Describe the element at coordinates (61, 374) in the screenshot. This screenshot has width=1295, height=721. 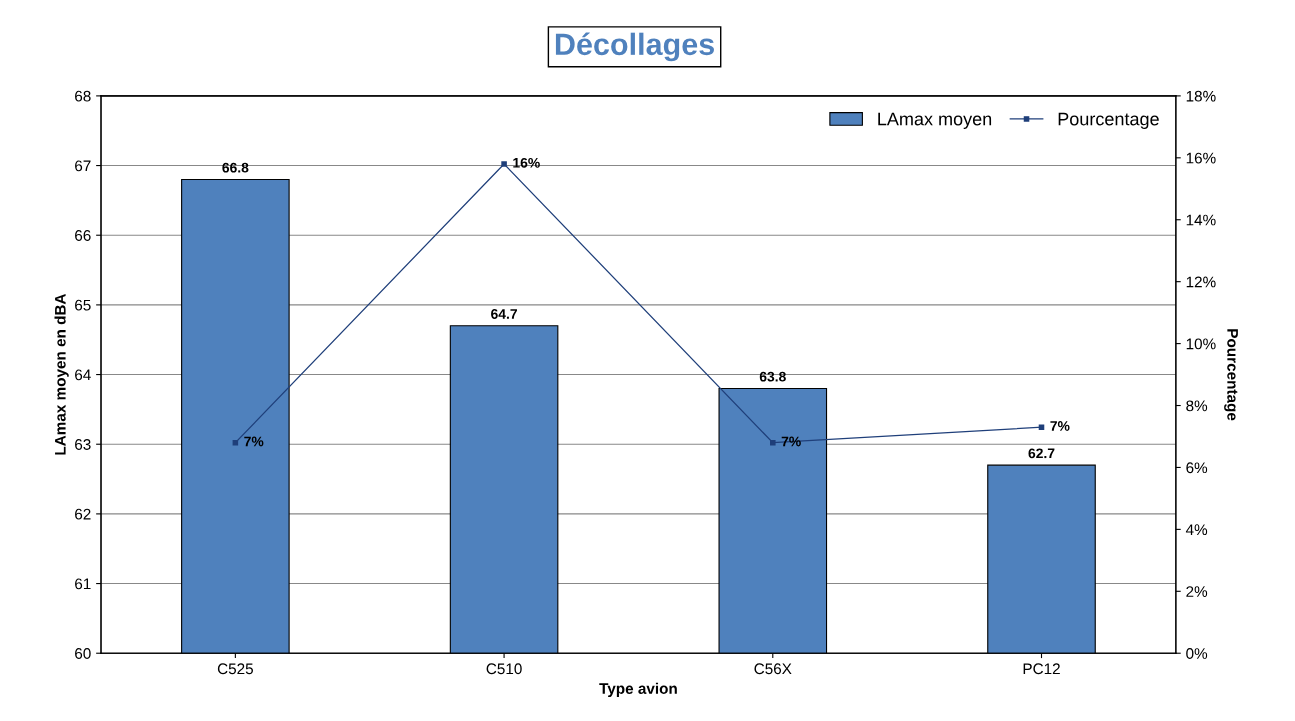
I see `y-axis-title: LAmax moyen en dBA` at that location.